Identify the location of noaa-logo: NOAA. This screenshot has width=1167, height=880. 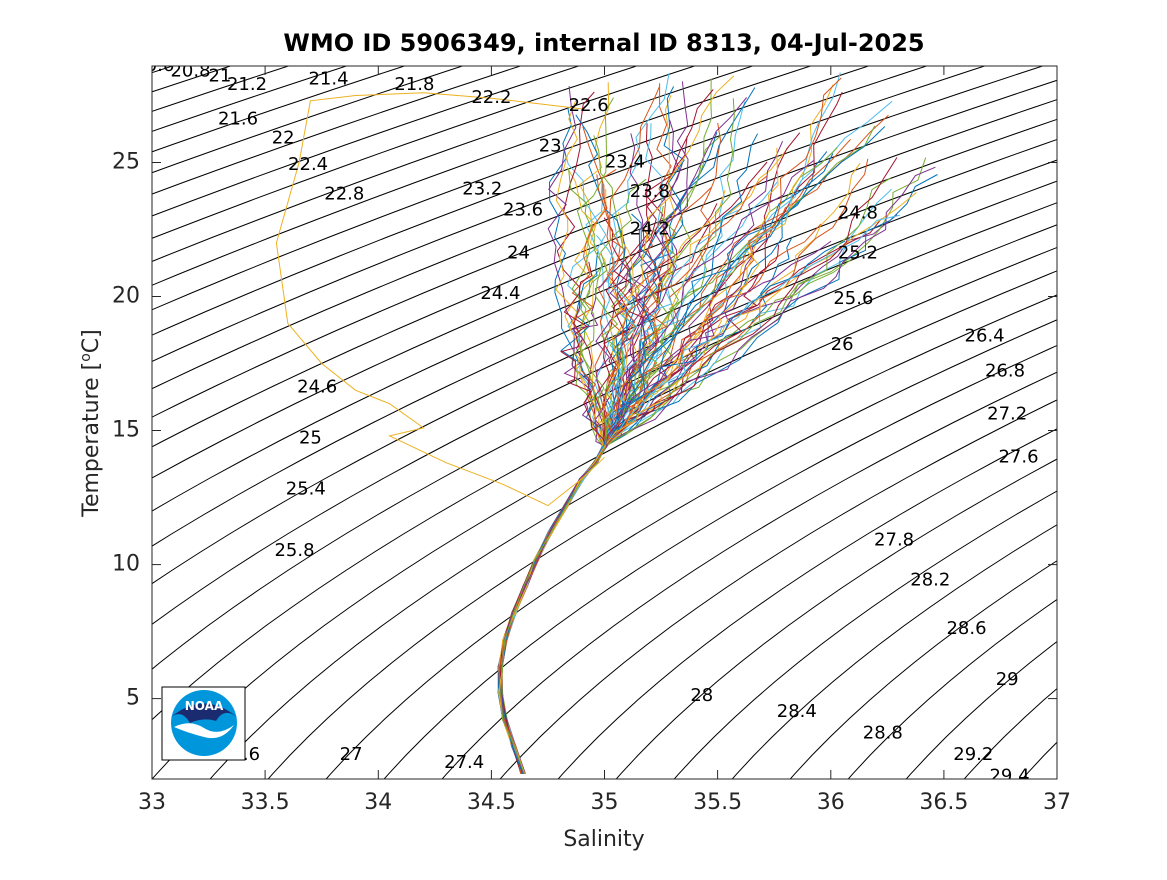
(203, 723).